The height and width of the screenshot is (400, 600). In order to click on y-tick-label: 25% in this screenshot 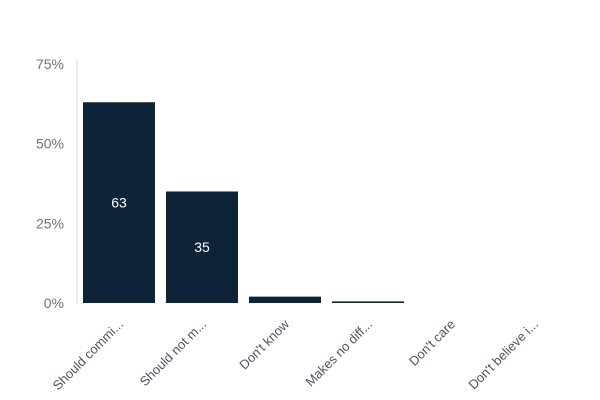, I will do `click(50, 223)`.